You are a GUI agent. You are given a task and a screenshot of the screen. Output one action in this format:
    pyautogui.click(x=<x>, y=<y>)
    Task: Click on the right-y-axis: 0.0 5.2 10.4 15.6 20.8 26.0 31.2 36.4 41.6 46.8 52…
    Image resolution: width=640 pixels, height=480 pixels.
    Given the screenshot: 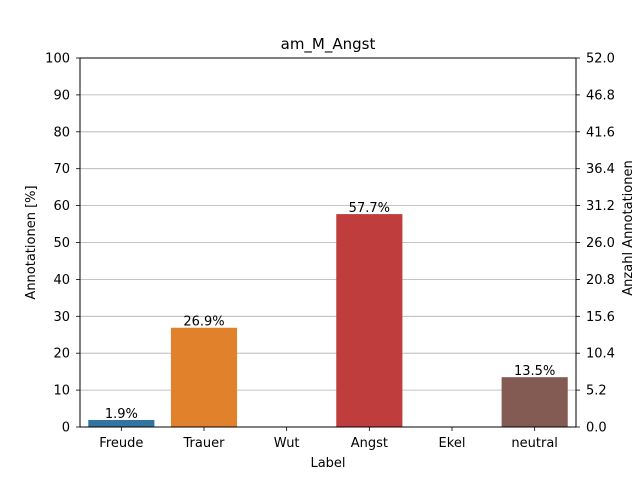 What is the action you would take?
    pyautogui.click(x=595, y=244)
    